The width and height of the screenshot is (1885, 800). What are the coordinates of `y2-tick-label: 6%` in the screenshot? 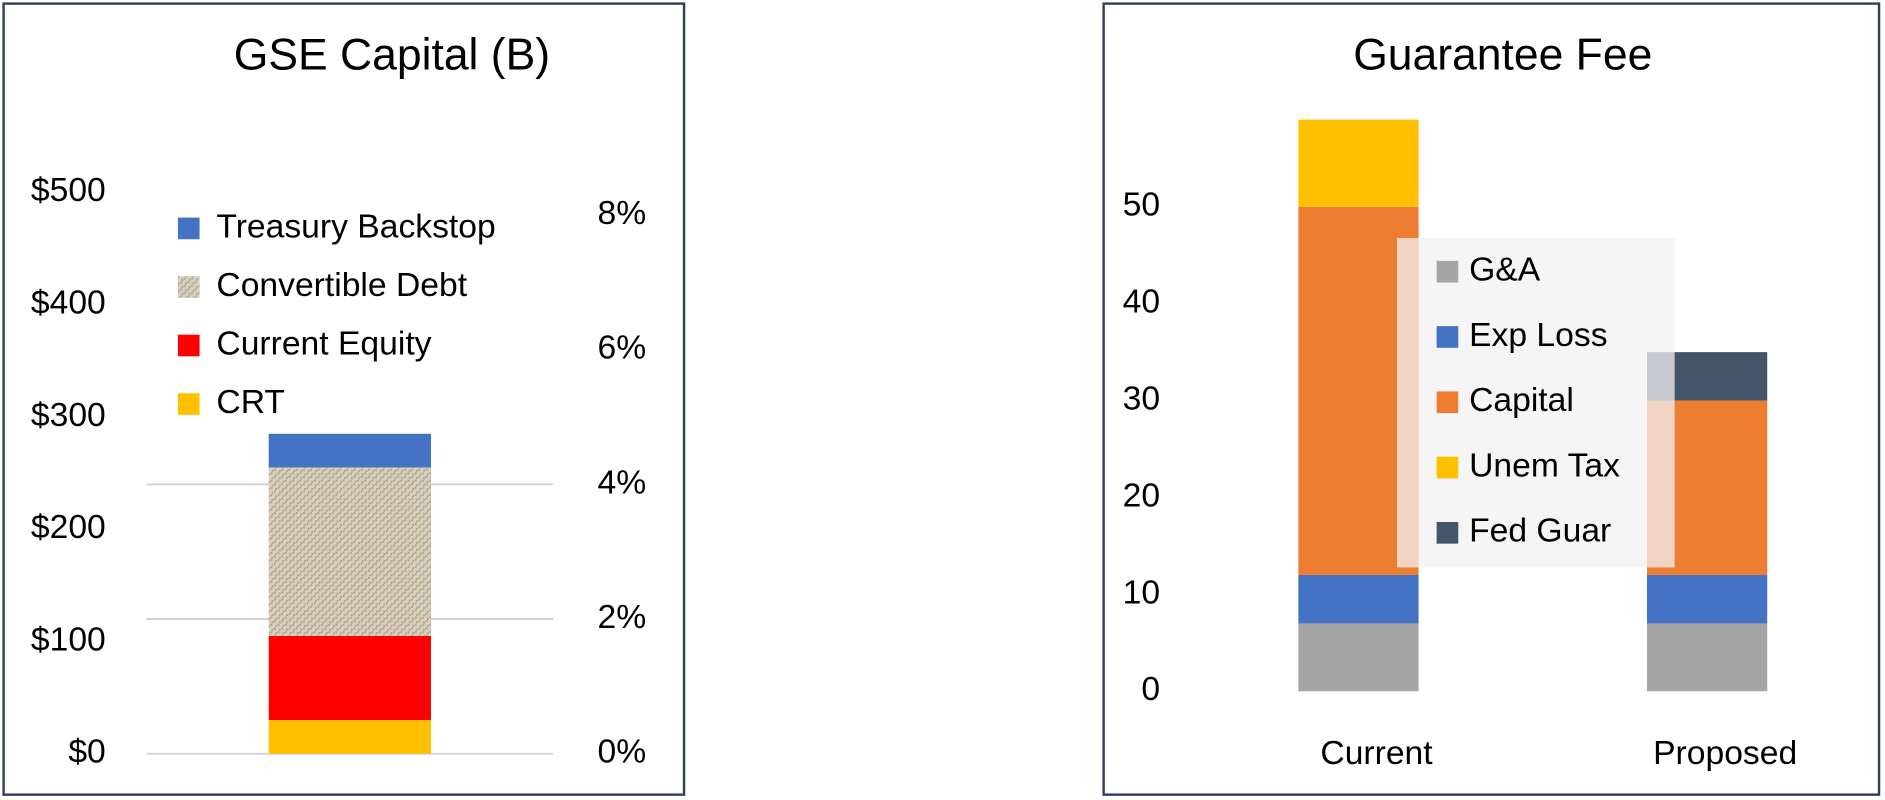 It's located at (621, 348).